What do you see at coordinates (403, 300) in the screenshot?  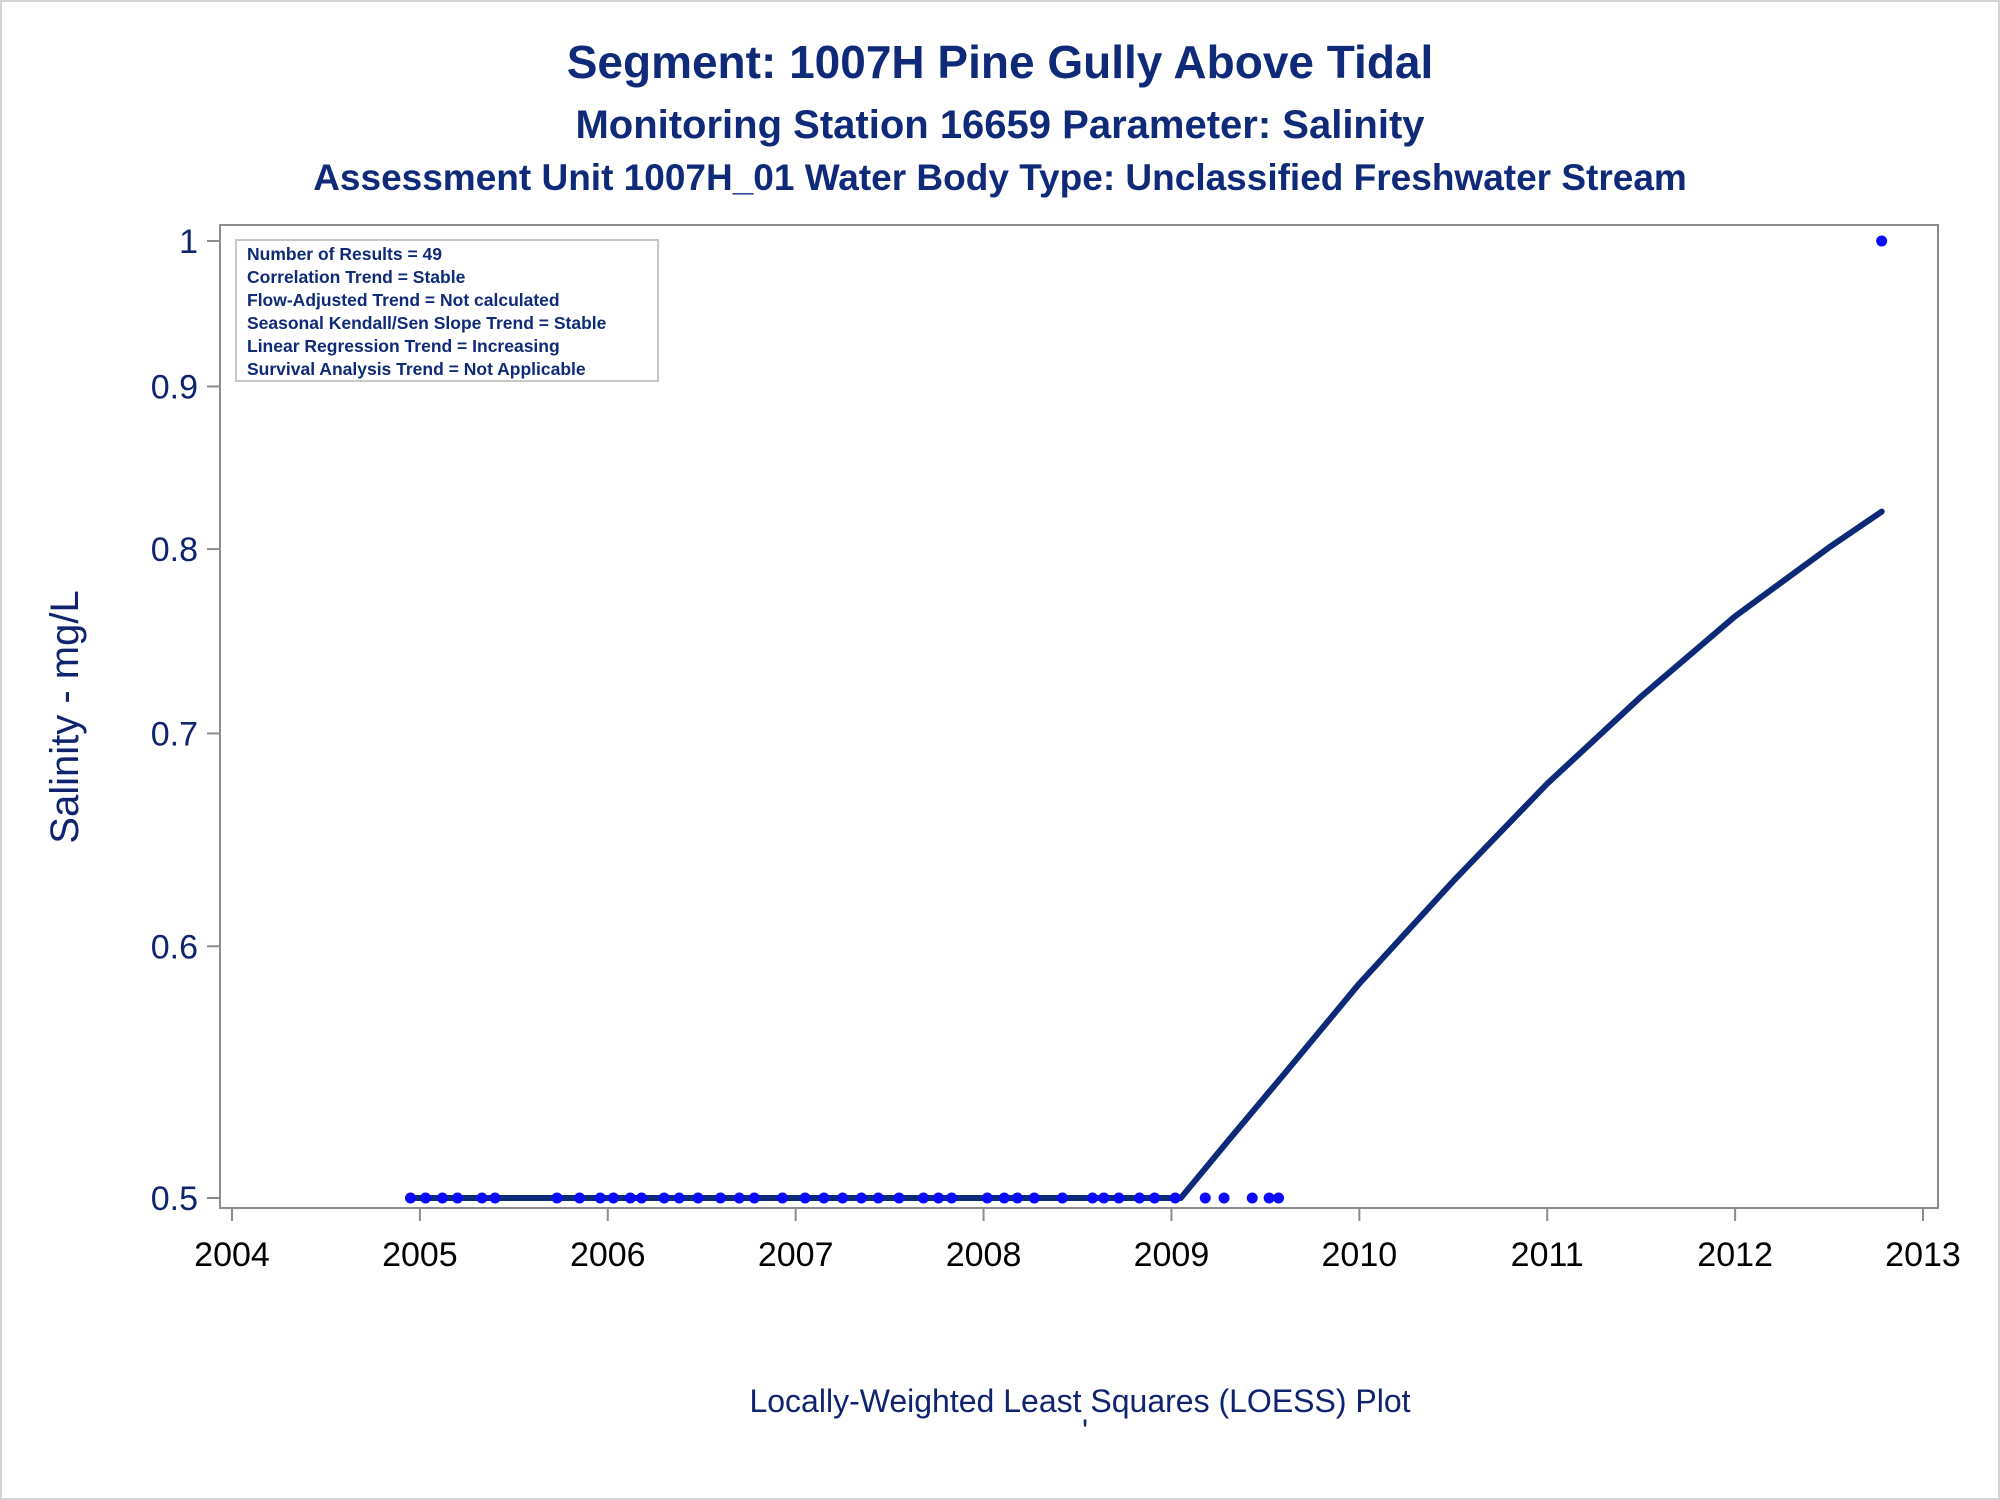 I see `stats-line-flow-adjusted: Flow-Adjusted Trend = Not calculated` at bounding box center [403, 300].